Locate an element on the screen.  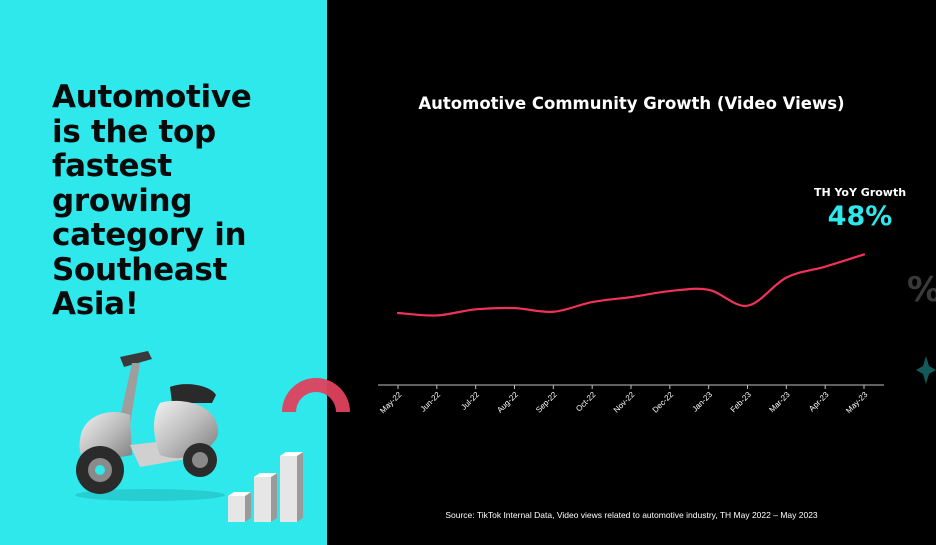
headline-line: fastest is located at coordinates (112, 166).